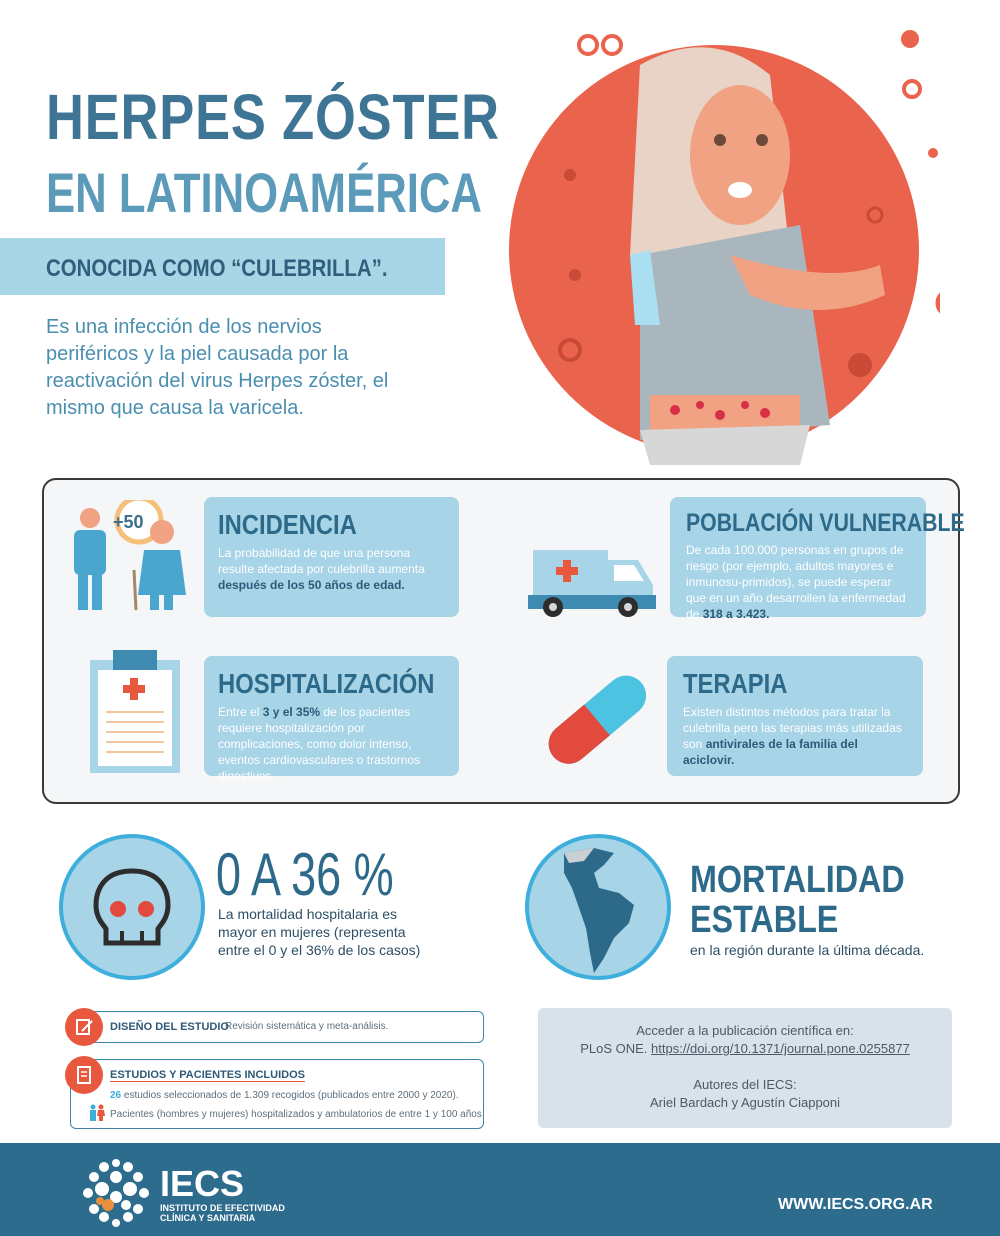  Describe the element at coordinates (202, 1183) in the screenshot. I see `footer-logo-text: IECS` at that location.